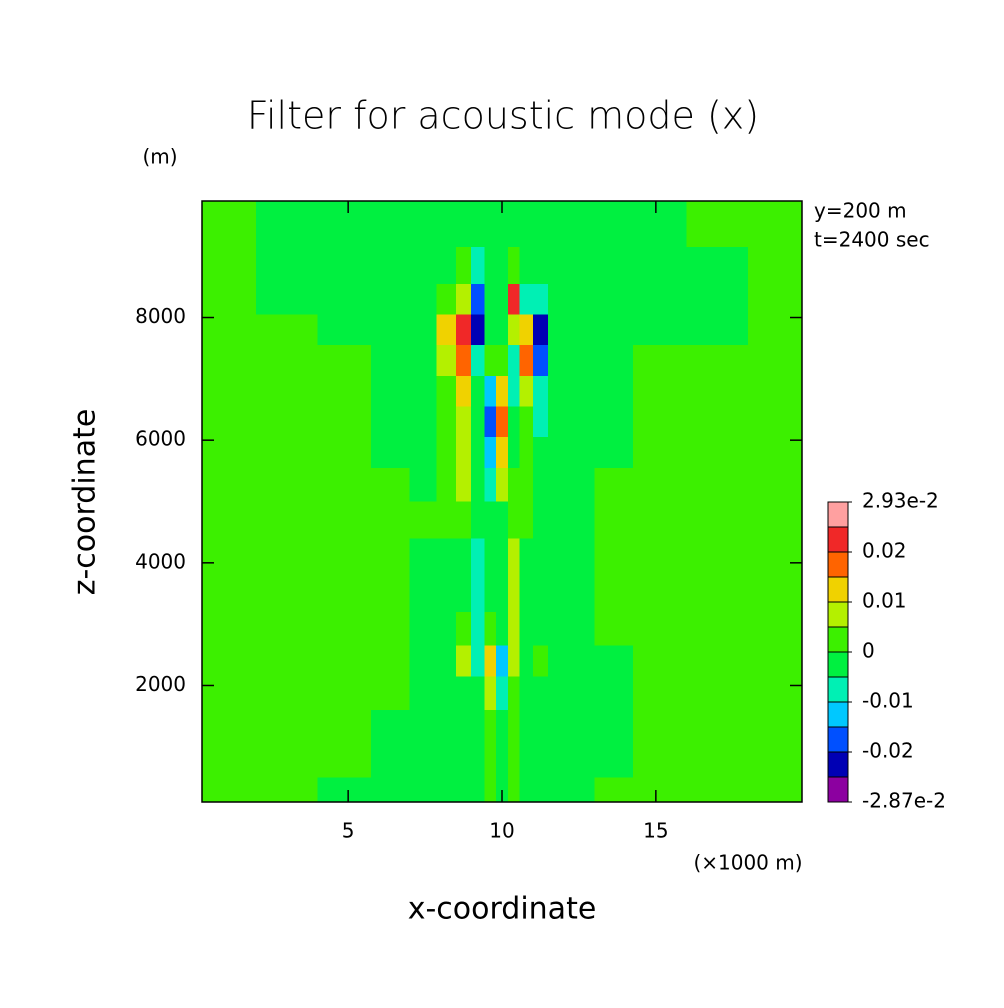 The image size is (1004, 1008). Describe the element at coordinates (160, 439) in the screenshot. I see `y-tick-label: 6000` at that location.